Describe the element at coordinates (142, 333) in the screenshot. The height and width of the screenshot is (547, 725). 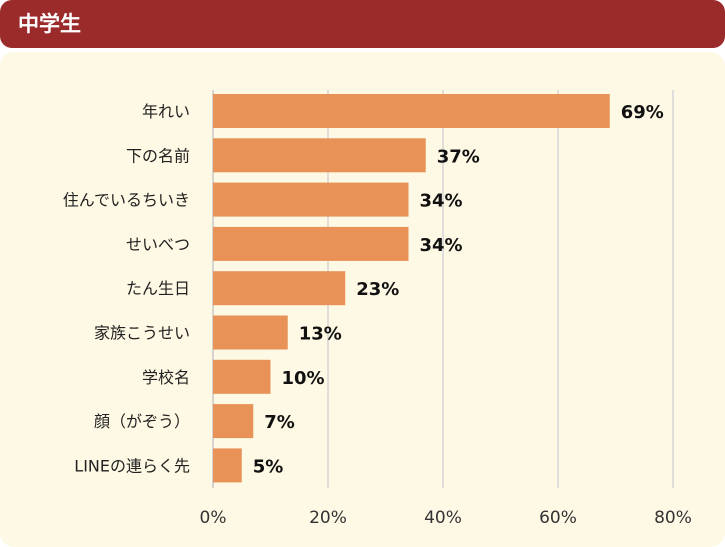
I see `category-label: 家族こうせい` at that location.